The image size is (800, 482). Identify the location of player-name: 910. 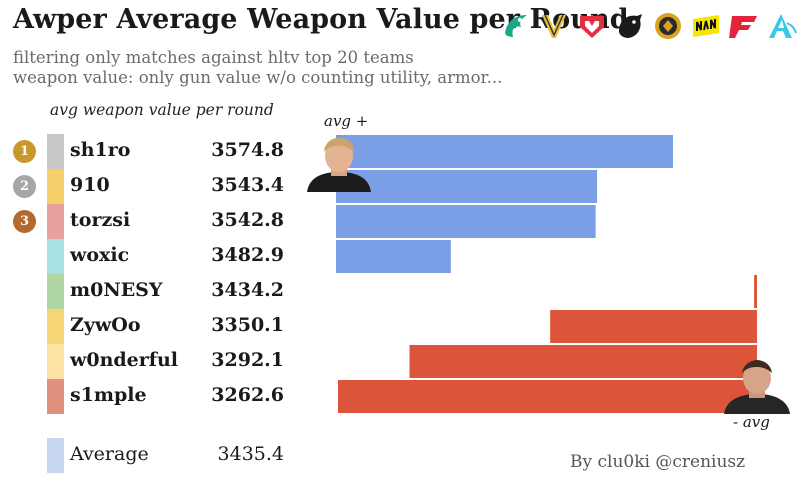
(90, 185).